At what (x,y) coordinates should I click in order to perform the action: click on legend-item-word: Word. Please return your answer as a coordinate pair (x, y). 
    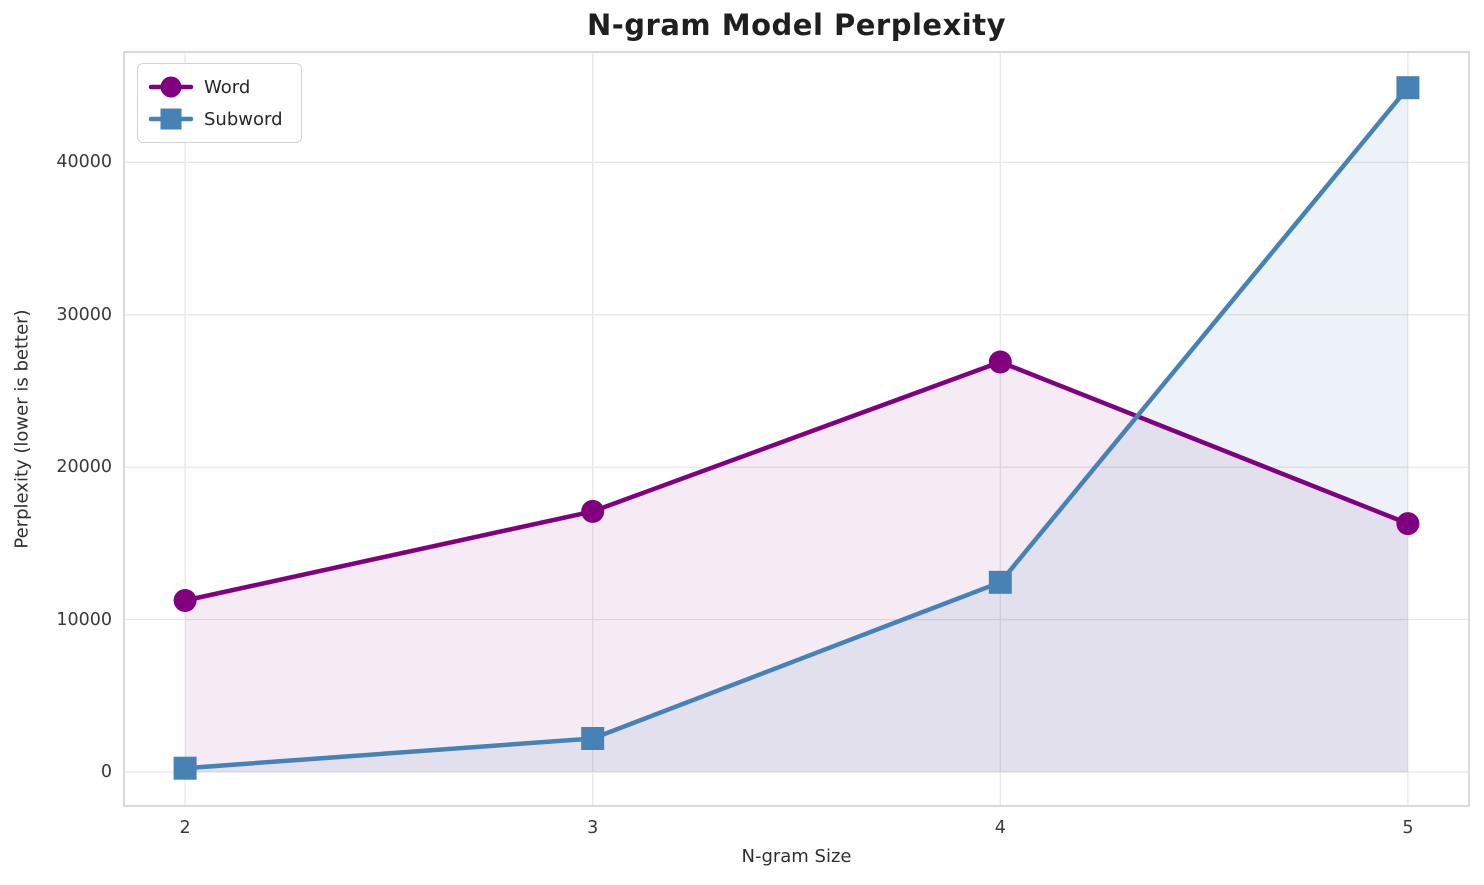
    Looking at the image, I should click on (215, 87).